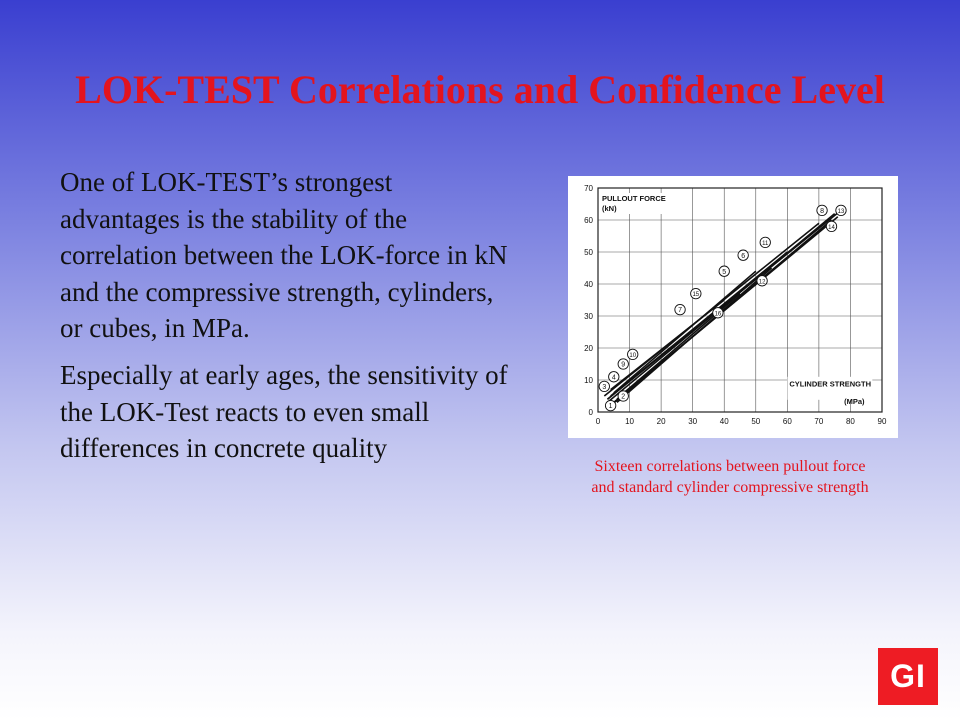 This screenshot has height=720, width=960. I want to click on correlation-marker-label: 10, so click(632, 356).